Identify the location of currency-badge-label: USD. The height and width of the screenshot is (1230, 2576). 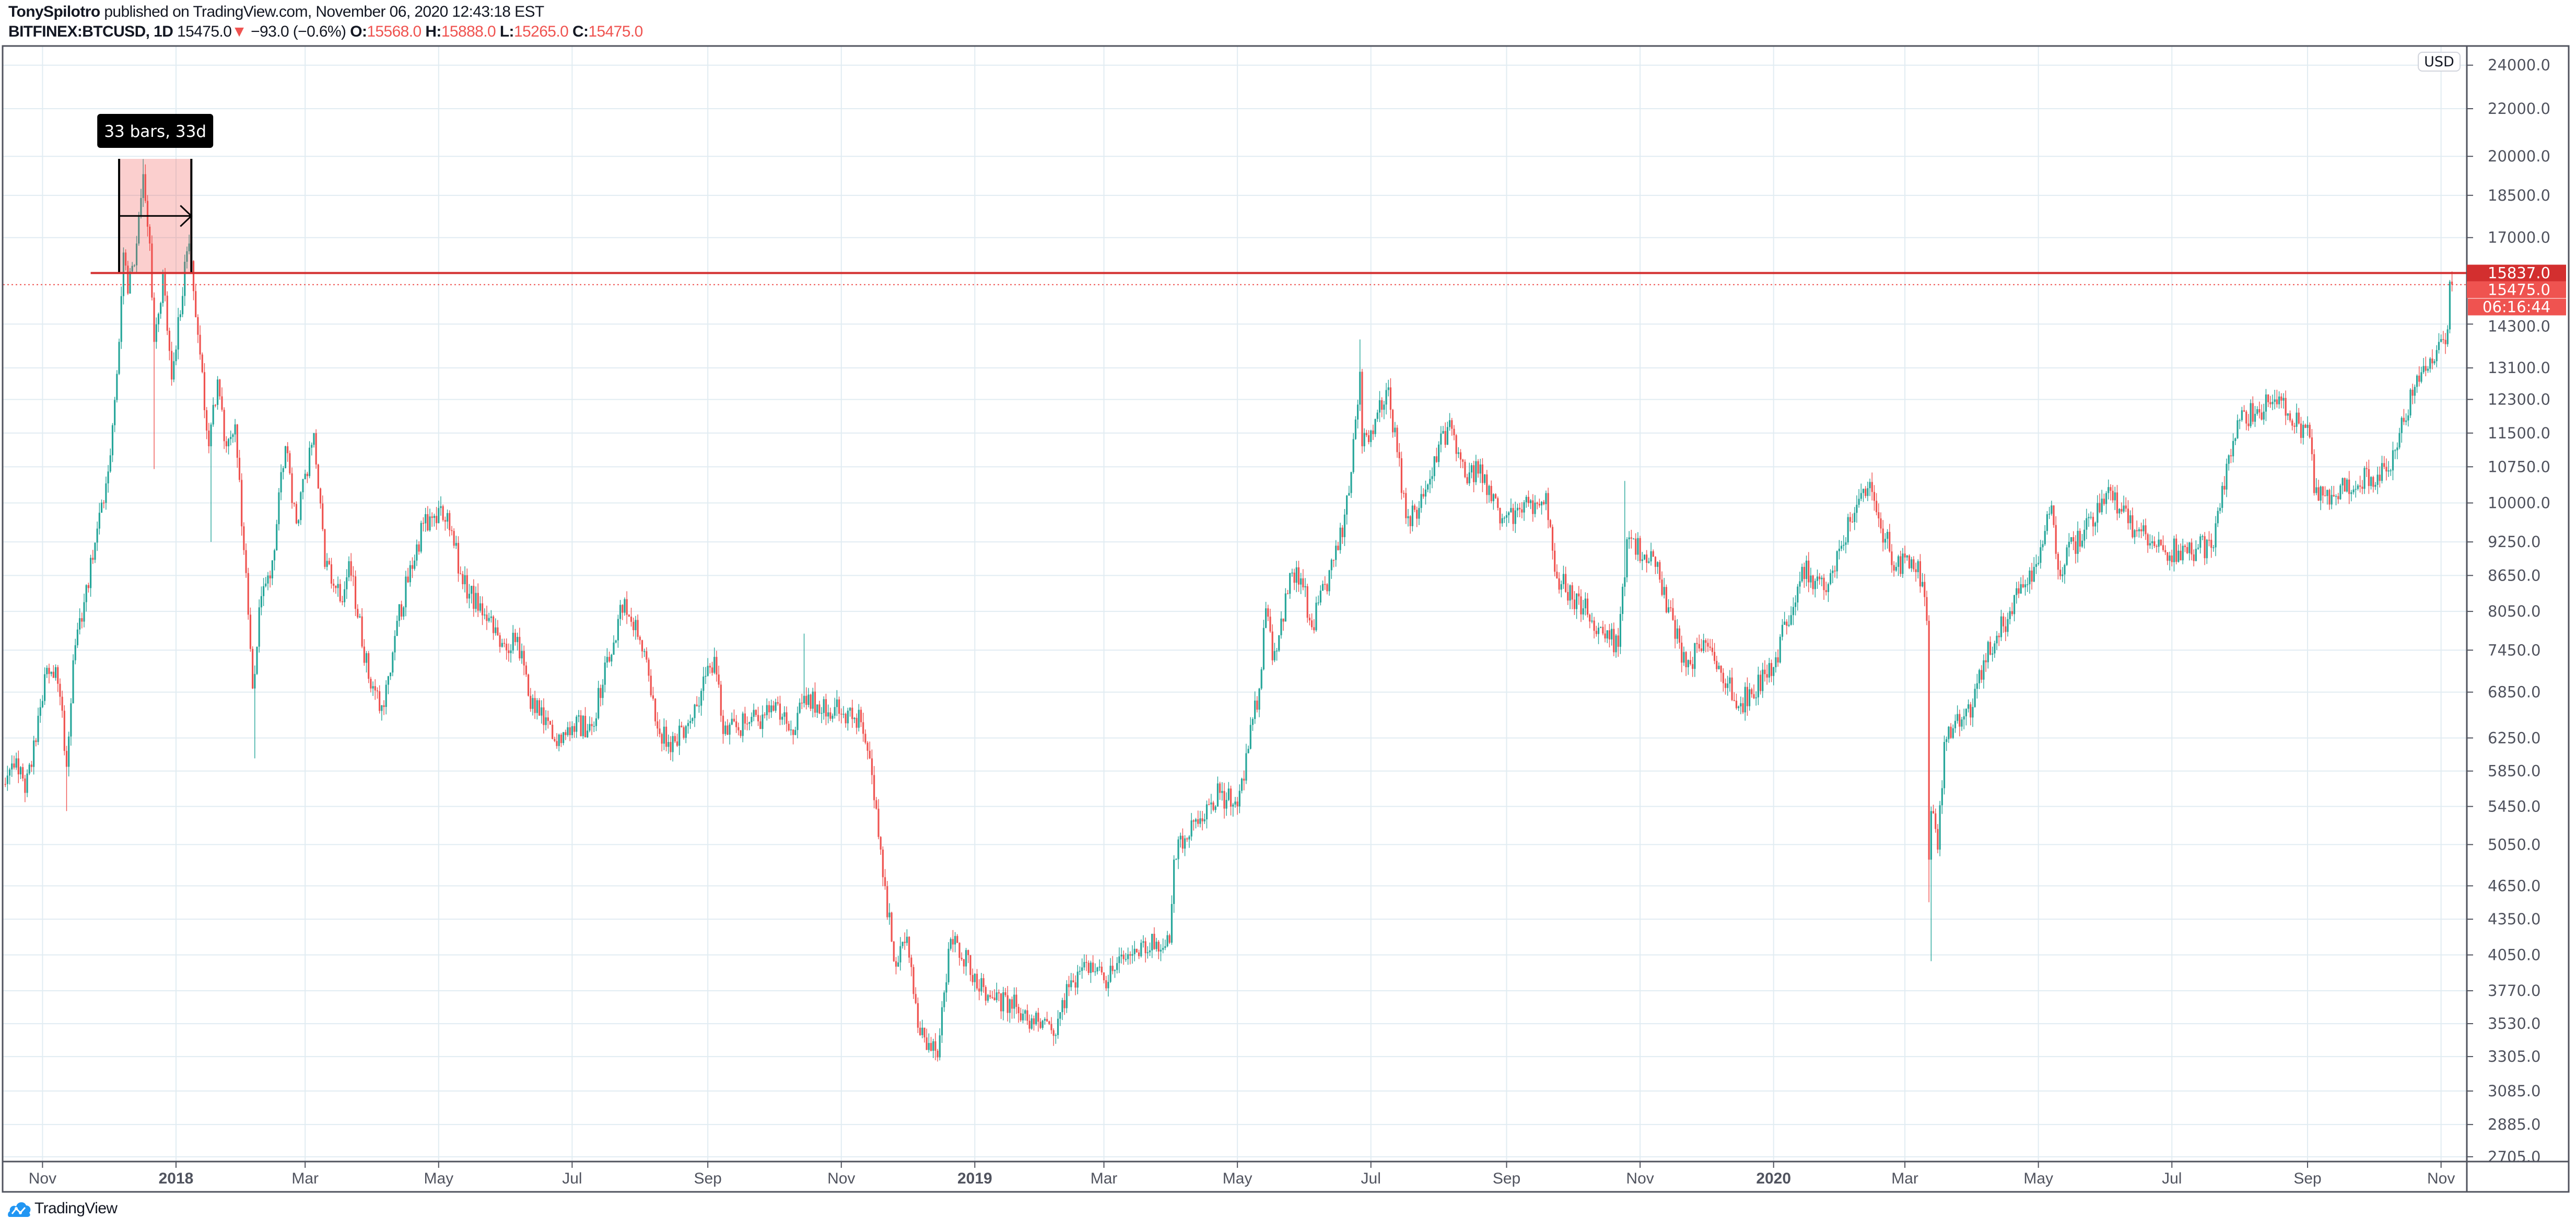
(2439, 62).